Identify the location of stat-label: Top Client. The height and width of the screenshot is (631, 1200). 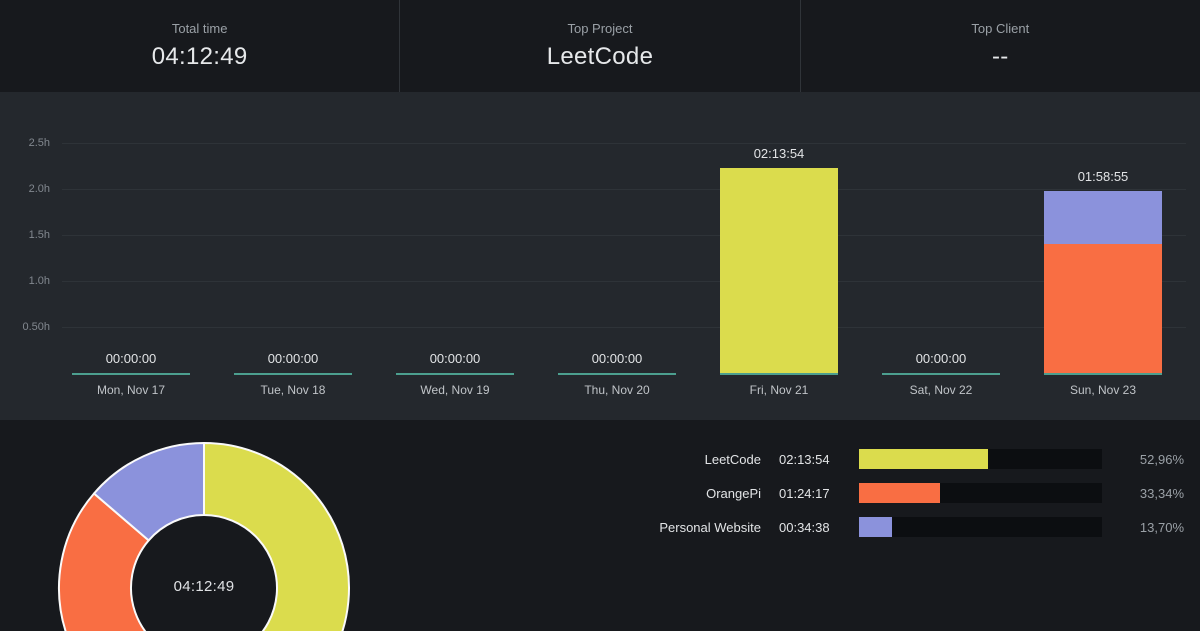
(1000, 28).